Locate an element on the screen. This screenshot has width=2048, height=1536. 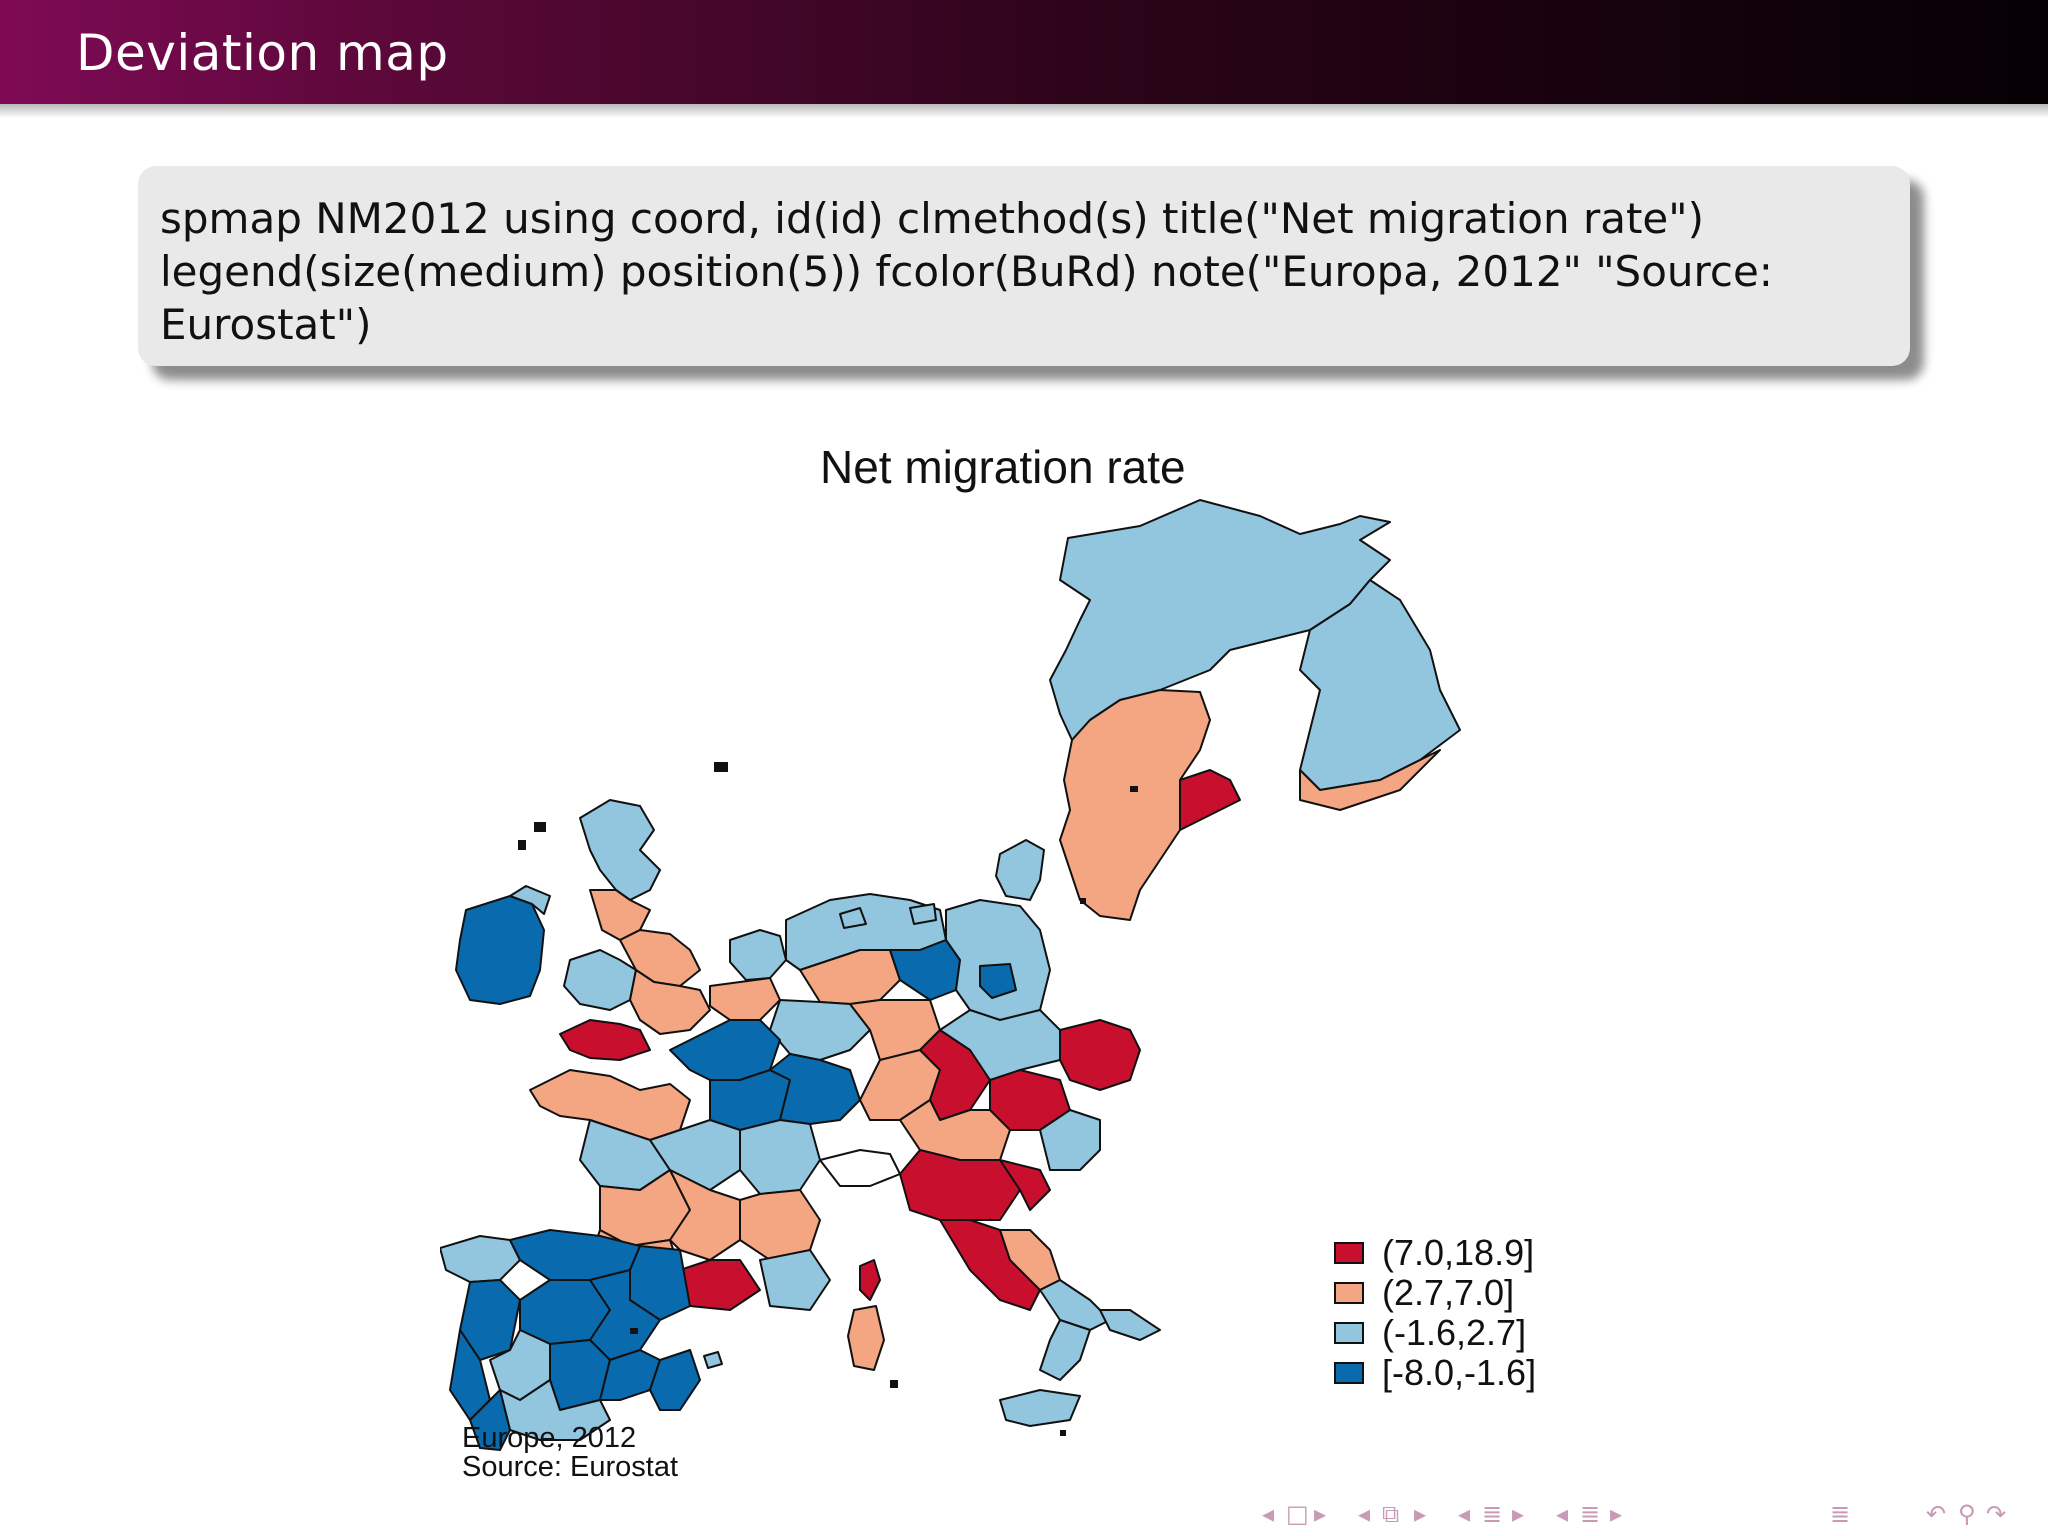
code-line: Eurostat") is located at coordinates (266, 324).